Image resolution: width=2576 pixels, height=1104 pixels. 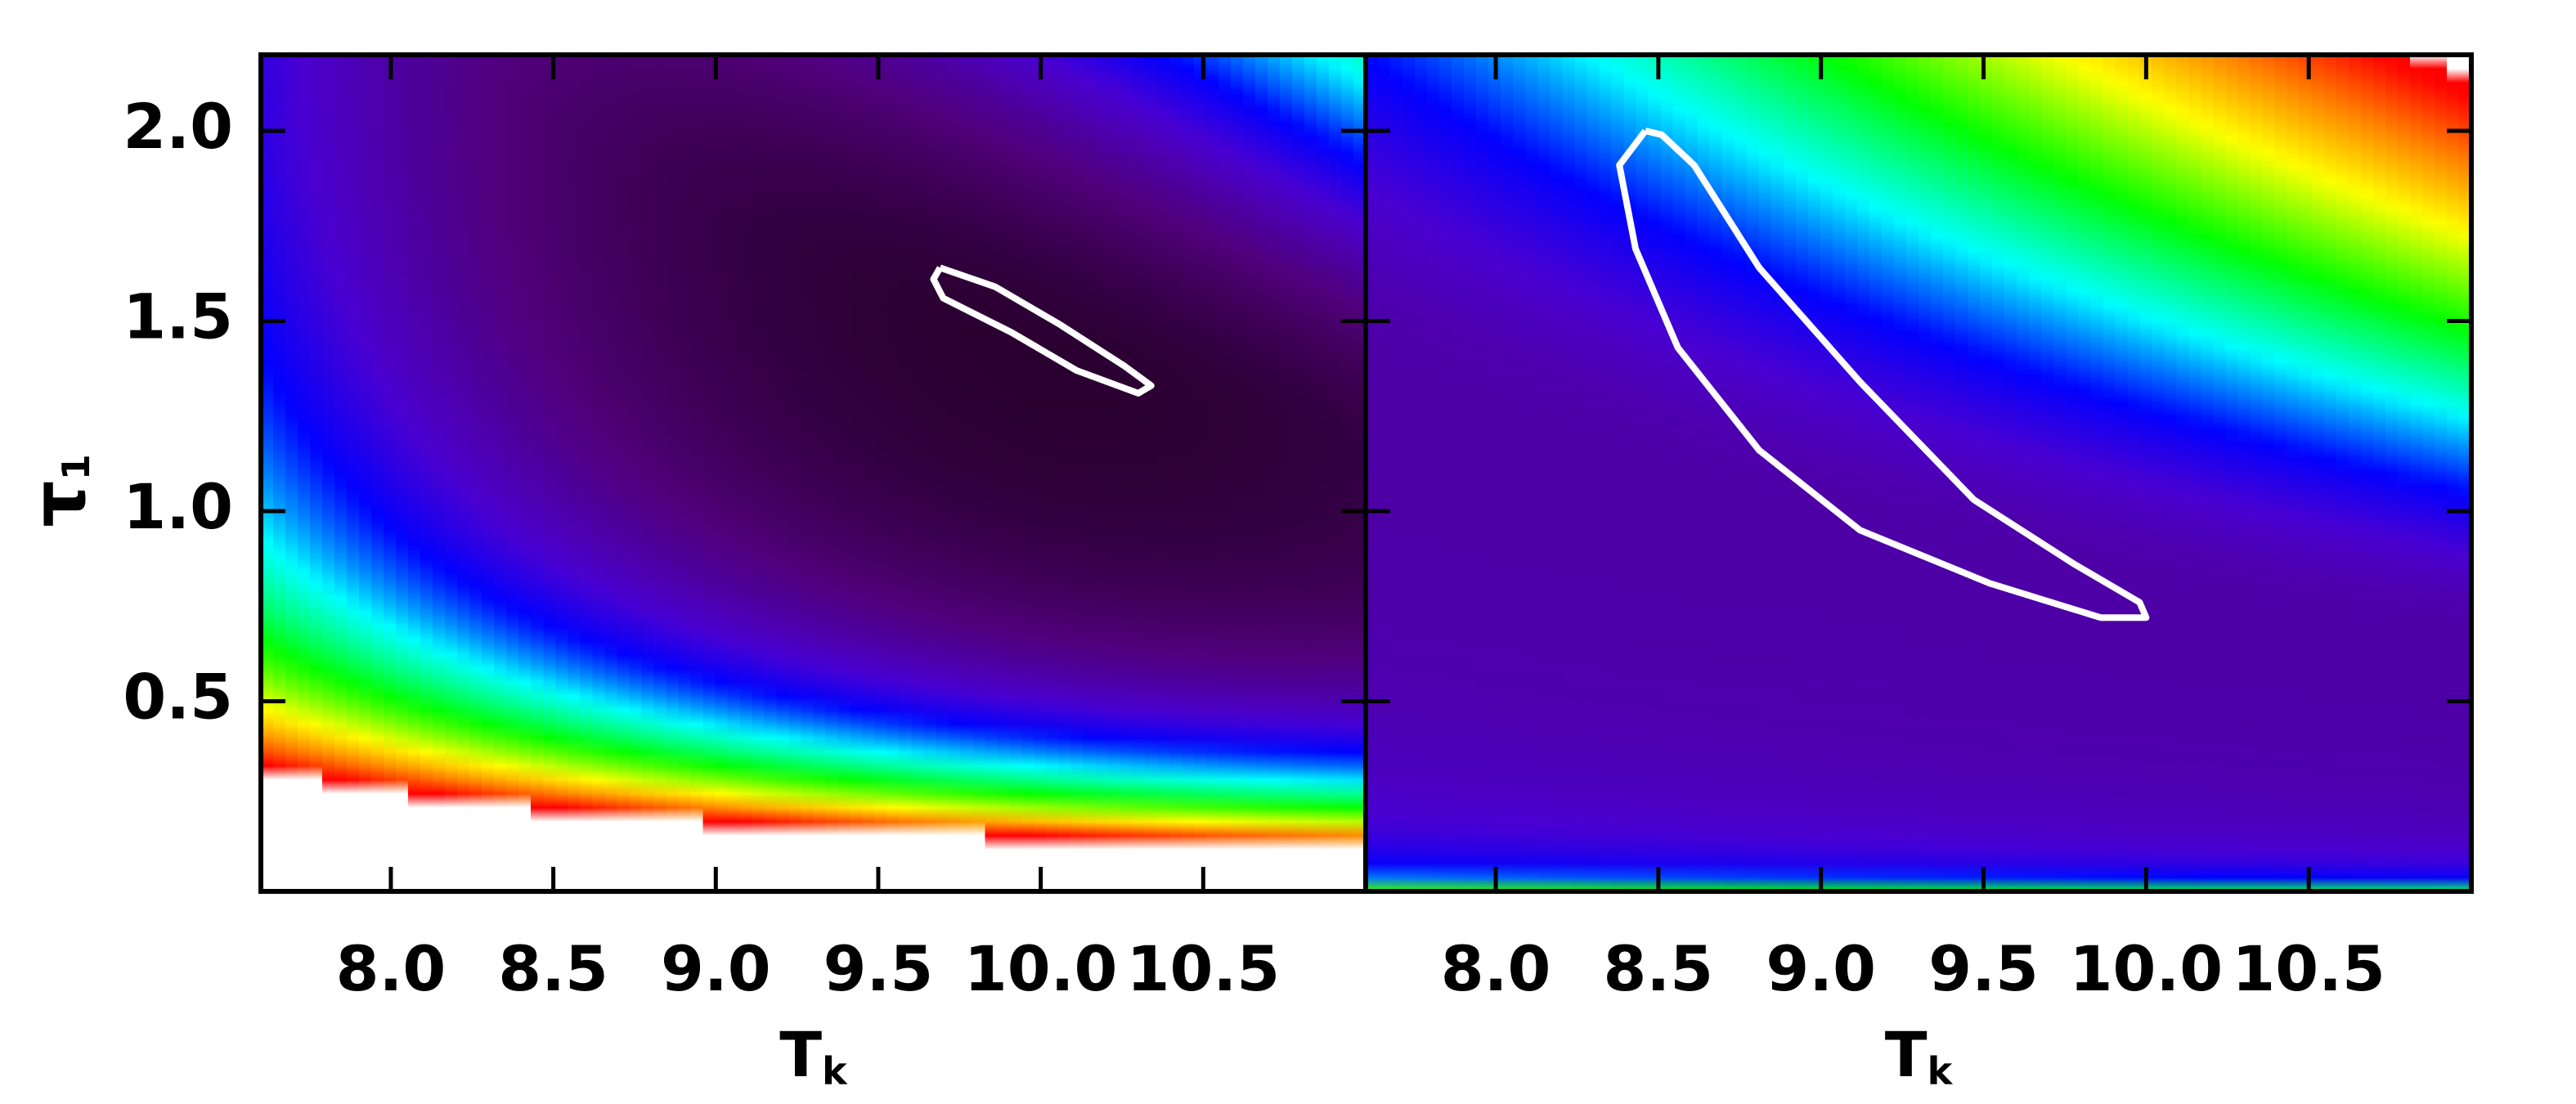 I want to click on y-tick-label: 1.0, so click(x=178, y=506).